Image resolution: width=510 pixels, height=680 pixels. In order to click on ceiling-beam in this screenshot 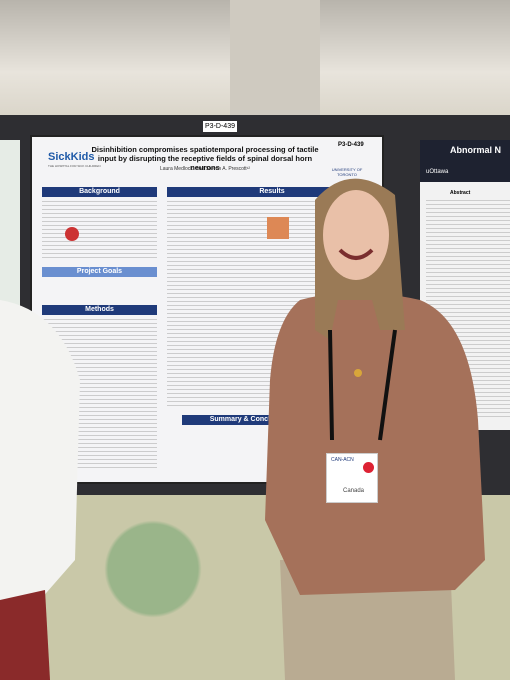, I will do `click(275, 60)`.